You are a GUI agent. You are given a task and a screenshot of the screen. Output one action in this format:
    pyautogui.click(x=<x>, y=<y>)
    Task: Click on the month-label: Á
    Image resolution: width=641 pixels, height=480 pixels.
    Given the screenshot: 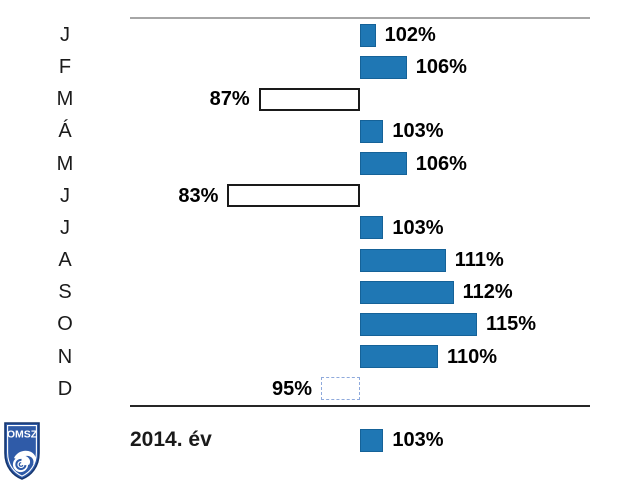 What is the action you would take?
    pyautogui.click(x=65, y=131)
    